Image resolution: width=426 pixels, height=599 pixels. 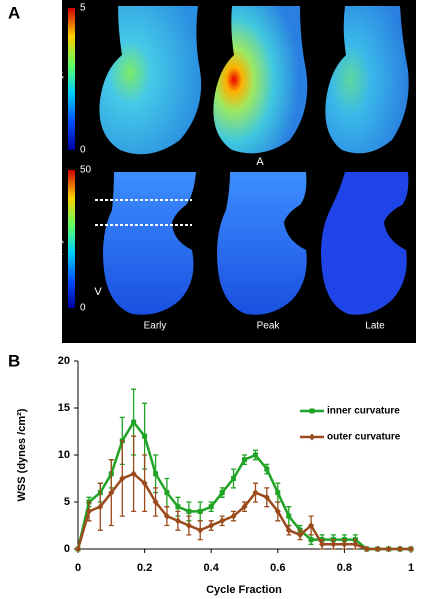 What do you see at coordinates (212, 568) in the screenshot?
I see `x-tick-label: 0.4` at bounding box center [212, 568].